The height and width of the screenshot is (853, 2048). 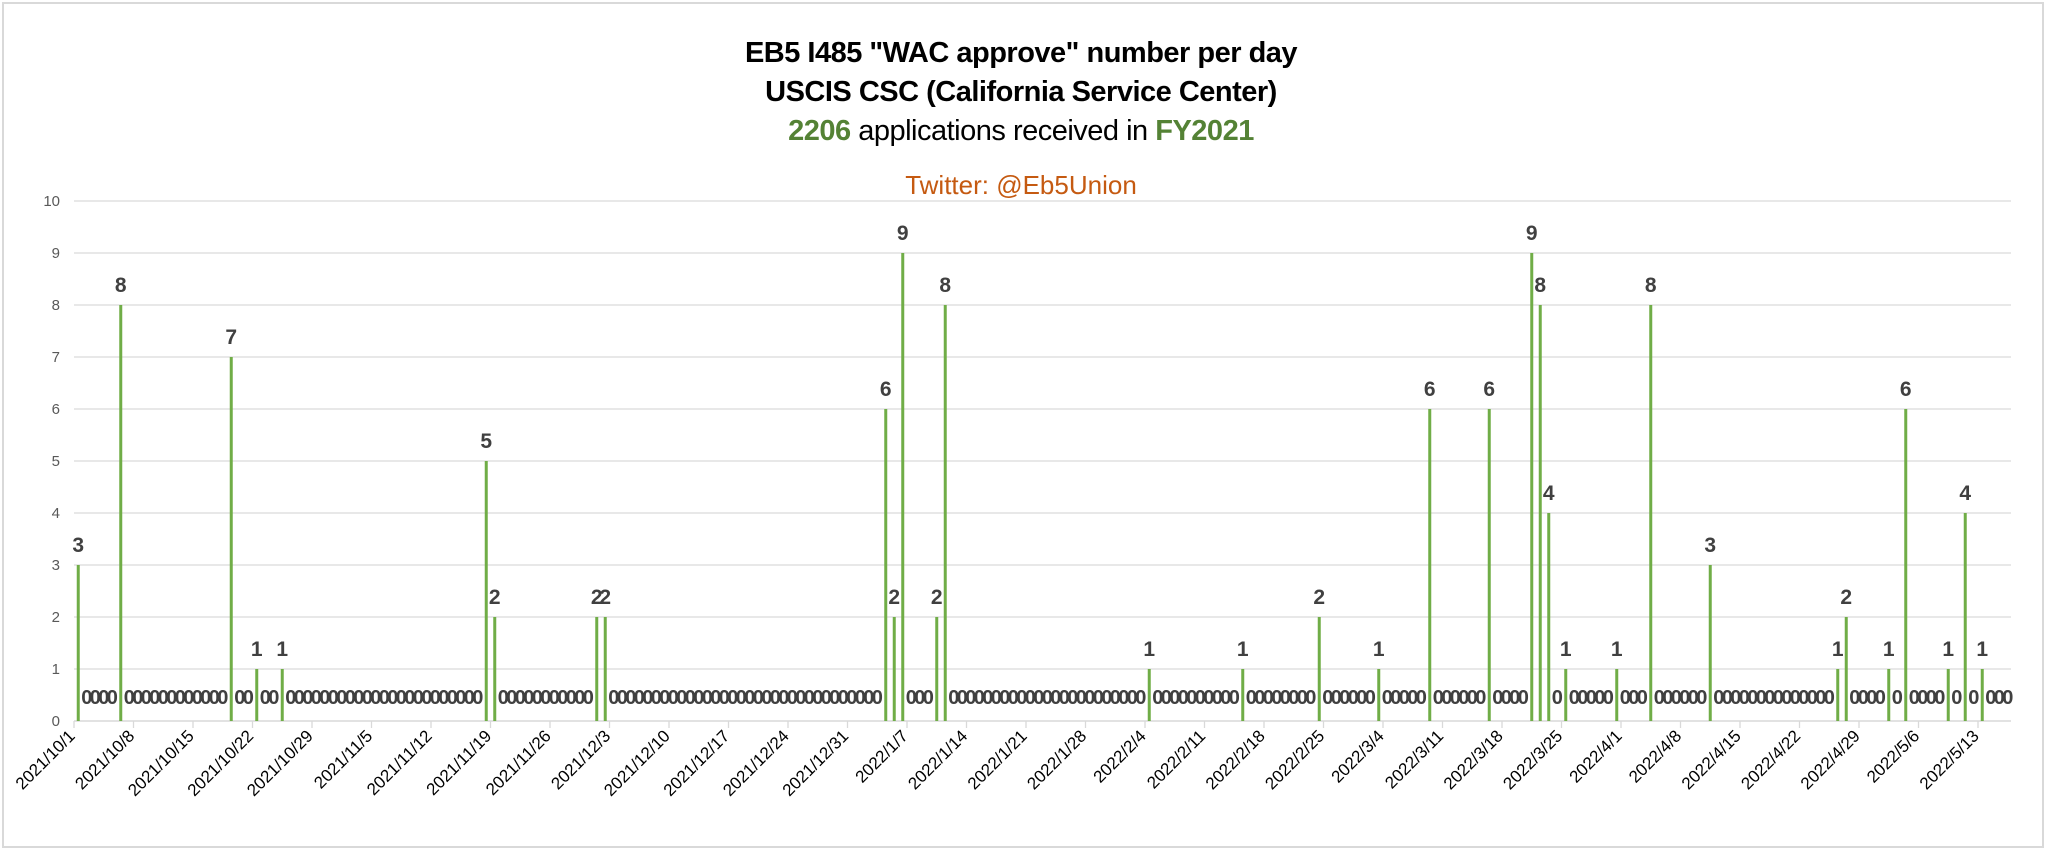 What do you see at coordinates (937, 759) in the screenshot?
I see `x-tick-label: 2022/1/14` at bounding box center [937, 759].